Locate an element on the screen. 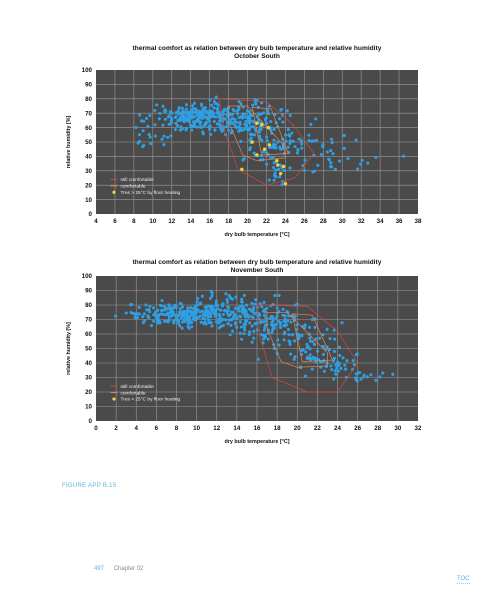  x-axis-label: dry bulb temperature [°C] is located at coordinates (256, 442).